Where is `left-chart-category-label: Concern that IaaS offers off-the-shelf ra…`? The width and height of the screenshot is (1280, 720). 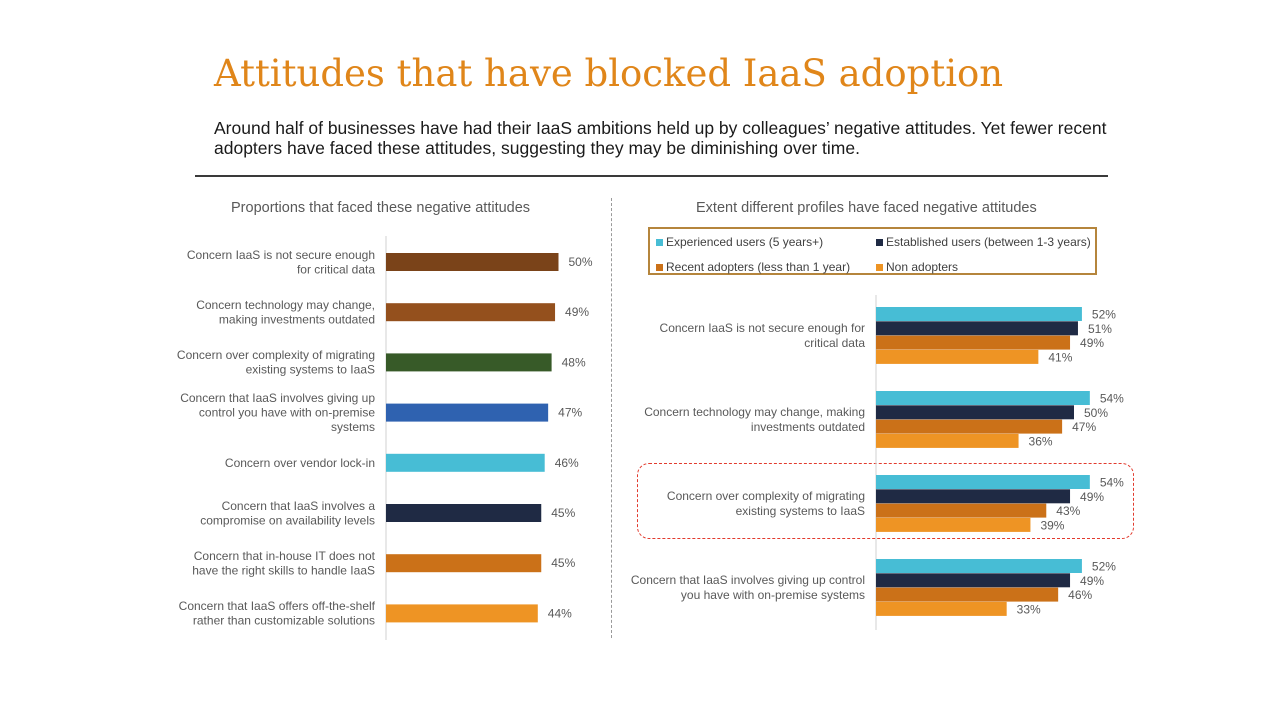 left-chart-category-label: Concern that IaaS offers off-the-shelf ra… is located at coordinates (277, 613).